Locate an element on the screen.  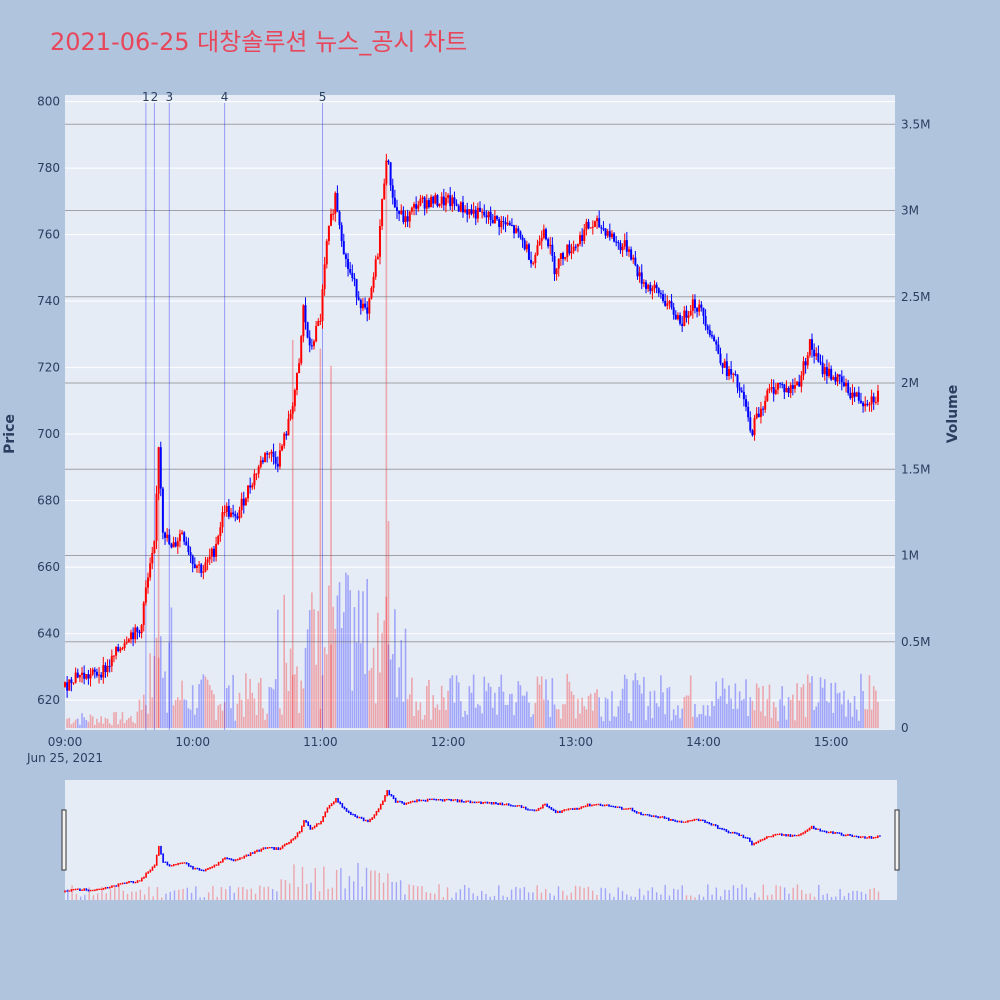
y-tick-label: 780 is located at coordinates (48, 168).